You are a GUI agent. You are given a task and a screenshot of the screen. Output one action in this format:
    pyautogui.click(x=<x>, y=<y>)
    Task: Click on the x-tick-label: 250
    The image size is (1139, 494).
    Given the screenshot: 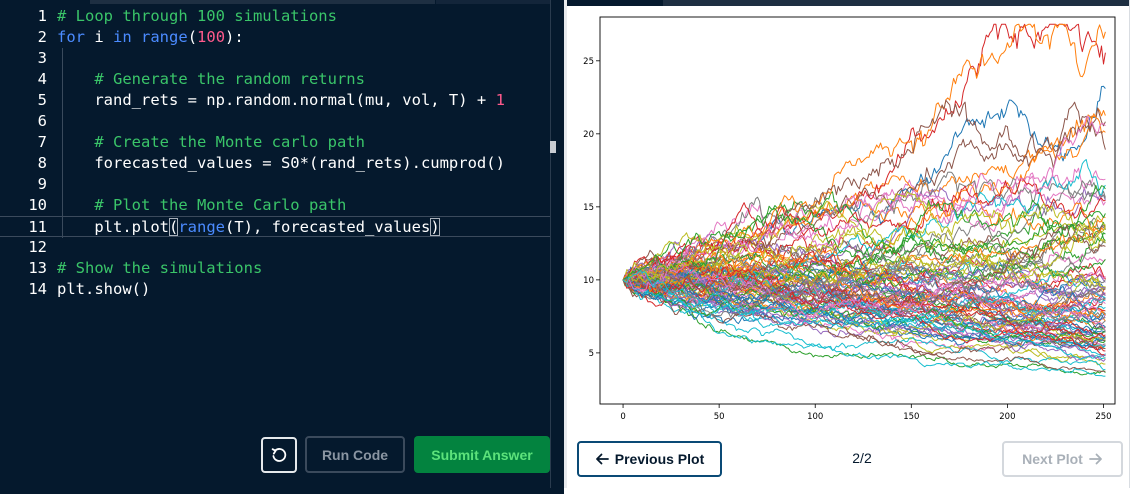 What is the action you would take?
    pyautogui.click(x=1103, y=417)
    